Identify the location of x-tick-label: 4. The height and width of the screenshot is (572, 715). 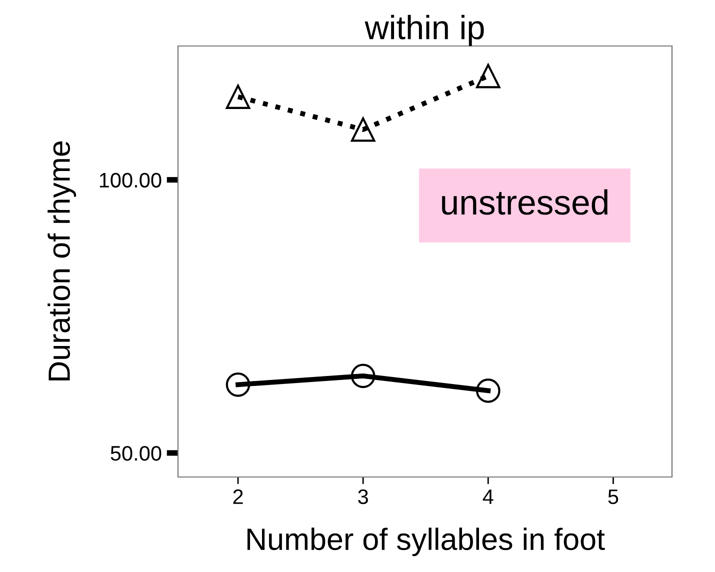
(488, 497).